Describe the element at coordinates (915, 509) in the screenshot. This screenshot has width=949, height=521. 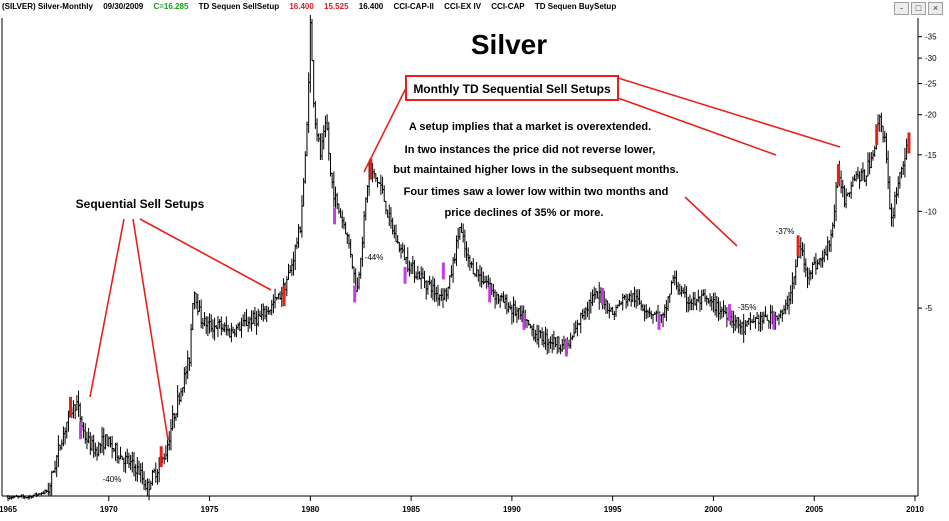
I see `x-tick-label: 2010` at that location.